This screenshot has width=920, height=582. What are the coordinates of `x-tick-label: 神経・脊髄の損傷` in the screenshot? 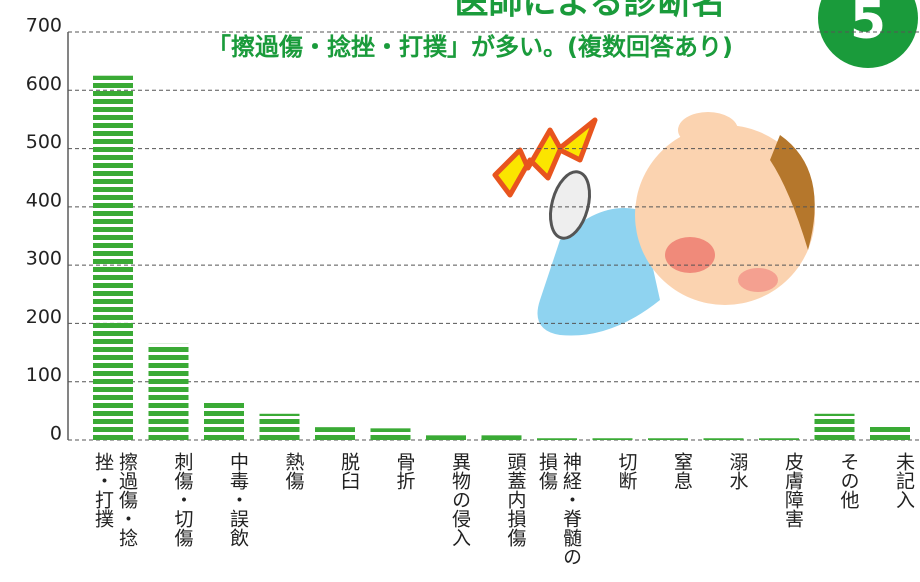 It's located at (559, 509).